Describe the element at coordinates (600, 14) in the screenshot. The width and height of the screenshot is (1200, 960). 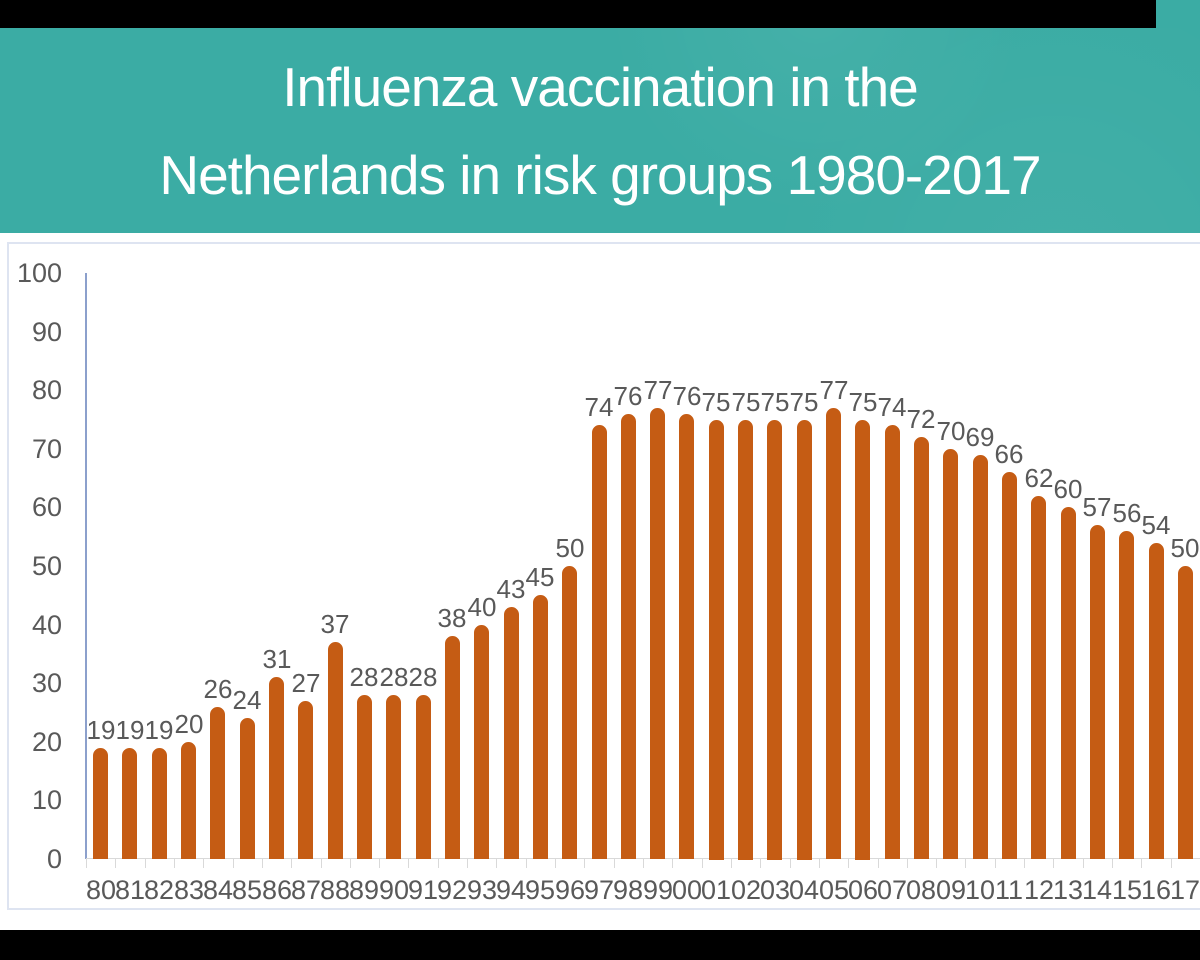
I see `top-letterbox-bar` at that location.